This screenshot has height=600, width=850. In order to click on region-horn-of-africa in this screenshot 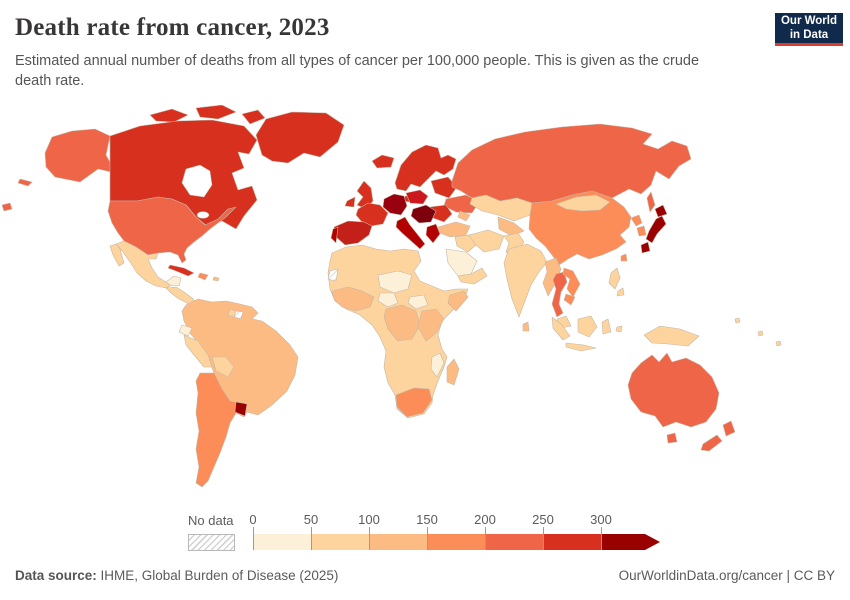, I will do `click(458, 301)`.